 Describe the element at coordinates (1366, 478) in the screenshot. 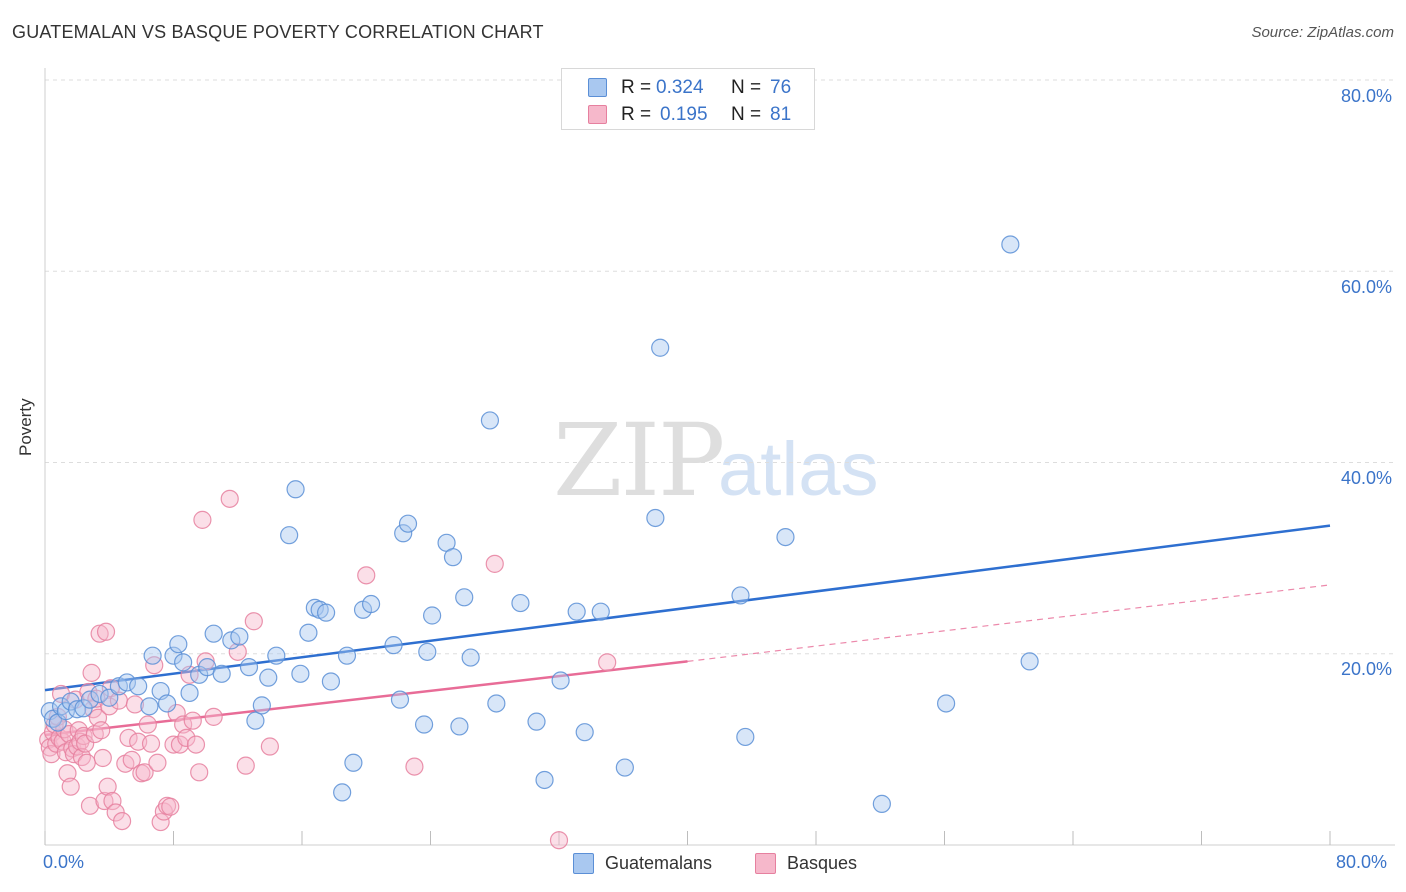

I see `y-tick-label: 40.0%` at that location.